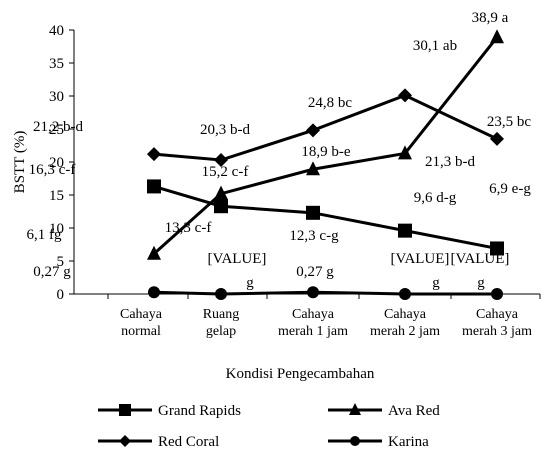 The image size is (550, 452). Describe the element at coordinates (61, 262) in the screenshot. I see `y-tick-label: 5` at that location.